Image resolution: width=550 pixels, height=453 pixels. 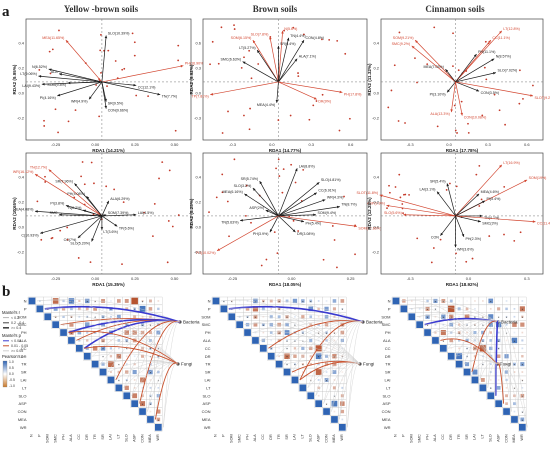 What do you see at coordinates (16, 328) in the screenshot?
I see `legend-mantel-r-item: >= 0.4` at bounding box center [16, 328].